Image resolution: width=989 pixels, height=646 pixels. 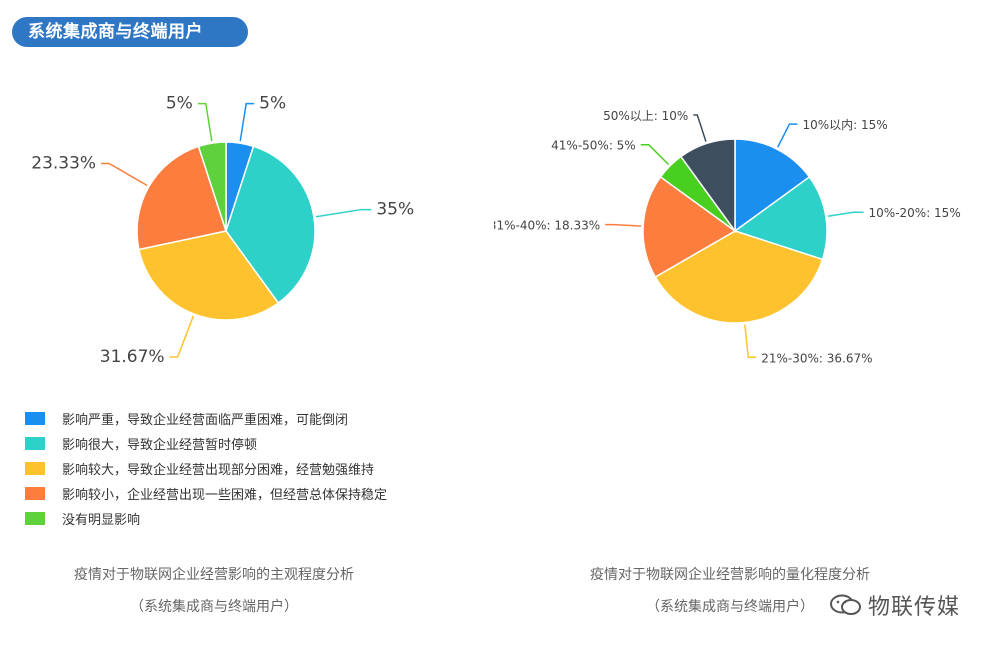 I want to click on chart1-caption: 疫情对于物联网企业经营影响的主观程度分析 （系统集成商与终端用户）, so click(x=214, y=591).